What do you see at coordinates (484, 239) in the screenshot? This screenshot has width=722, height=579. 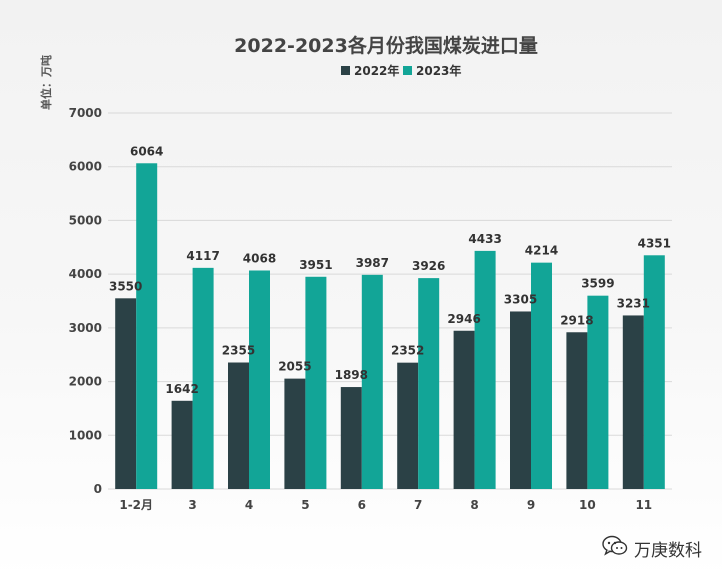 I see `data-label-2023-6: 4433` at bounding box center [484, 239].